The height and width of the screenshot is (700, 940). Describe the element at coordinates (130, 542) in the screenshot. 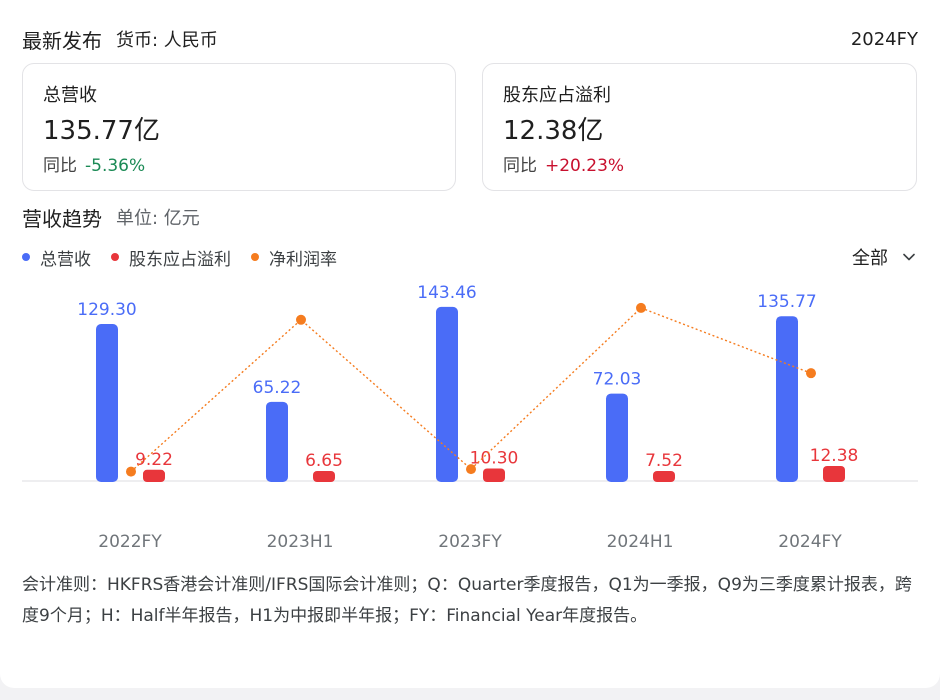

I see `x-tick-2022FY: 2022FY` at that location.